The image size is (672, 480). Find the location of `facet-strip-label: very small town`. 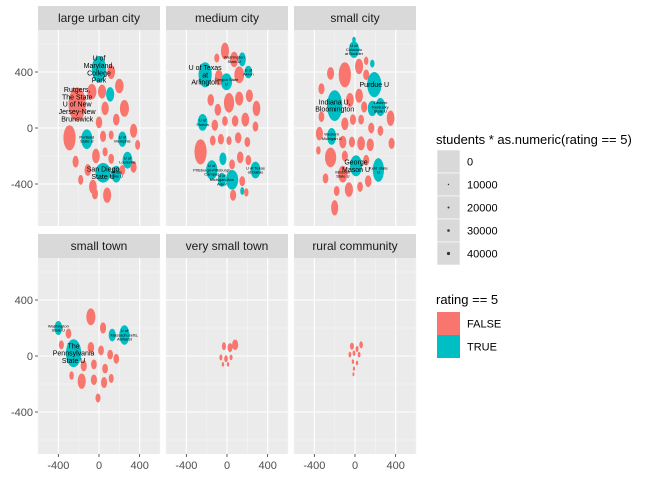

facet-strip-label: very small town is located at coordinates (227, 246).